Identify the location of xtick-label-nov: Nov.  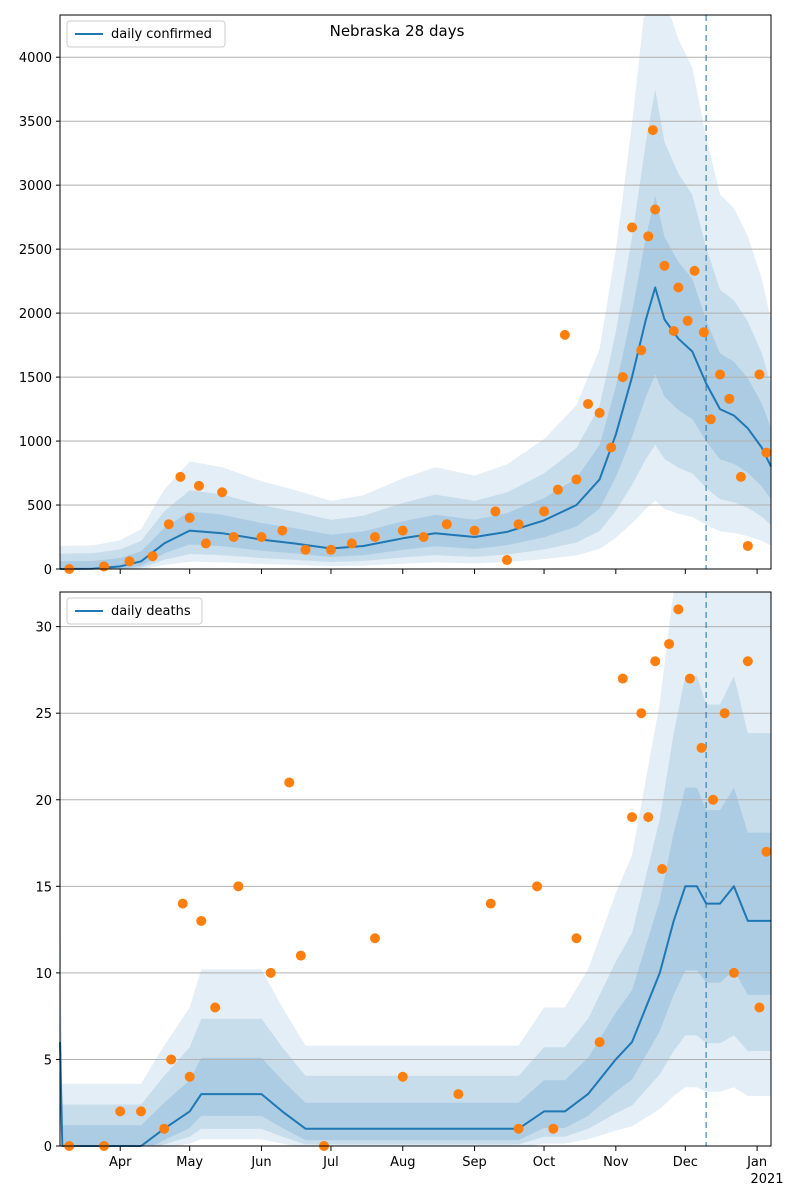
(616, 1162).